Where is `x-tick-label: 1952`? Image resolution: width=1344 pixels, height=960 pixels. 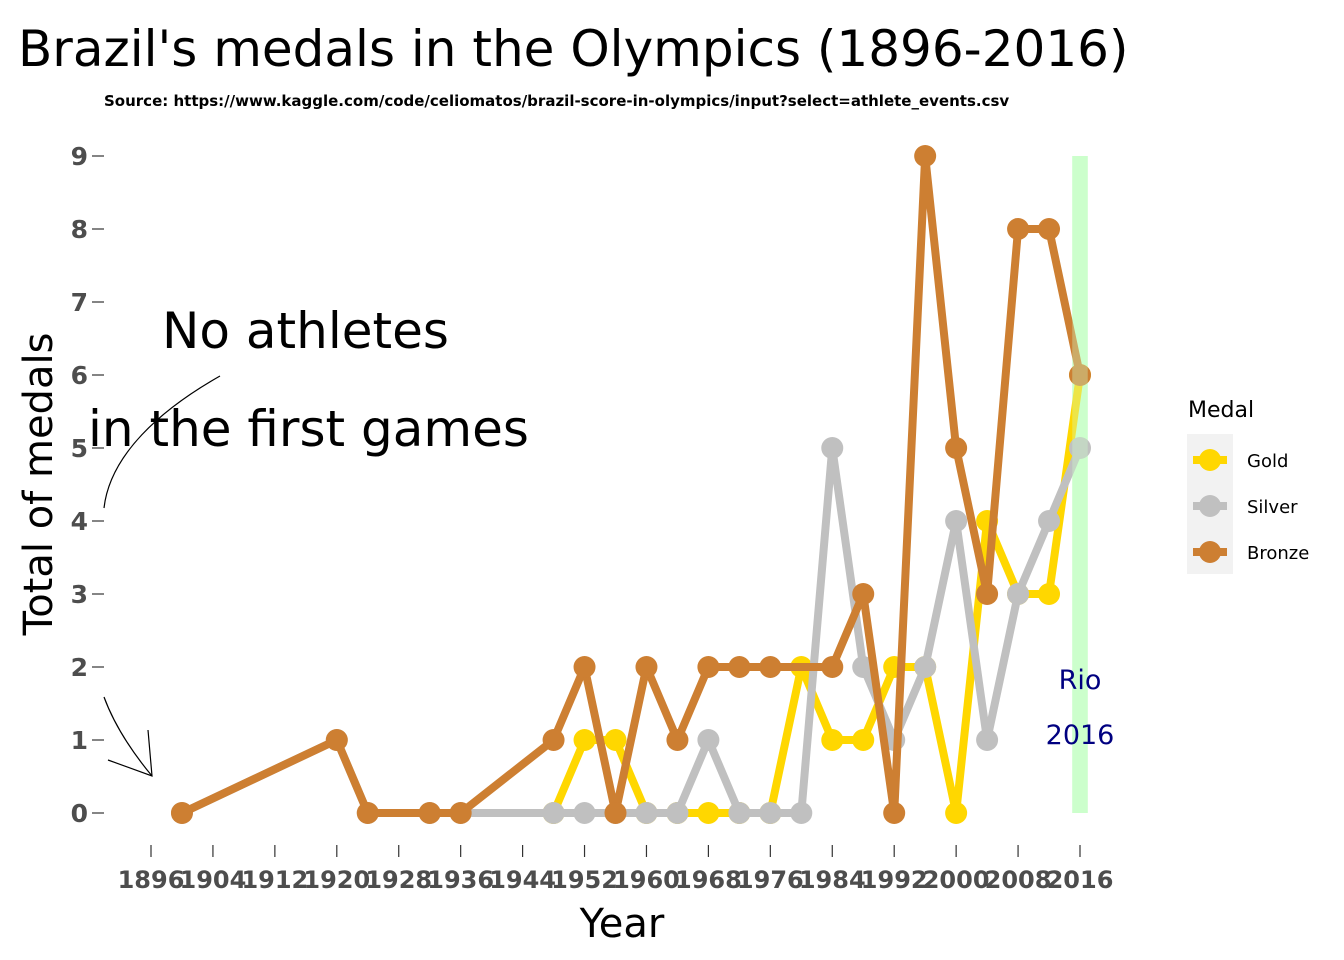
x-tick-label: 1952 is located at coordinates (584, 880).